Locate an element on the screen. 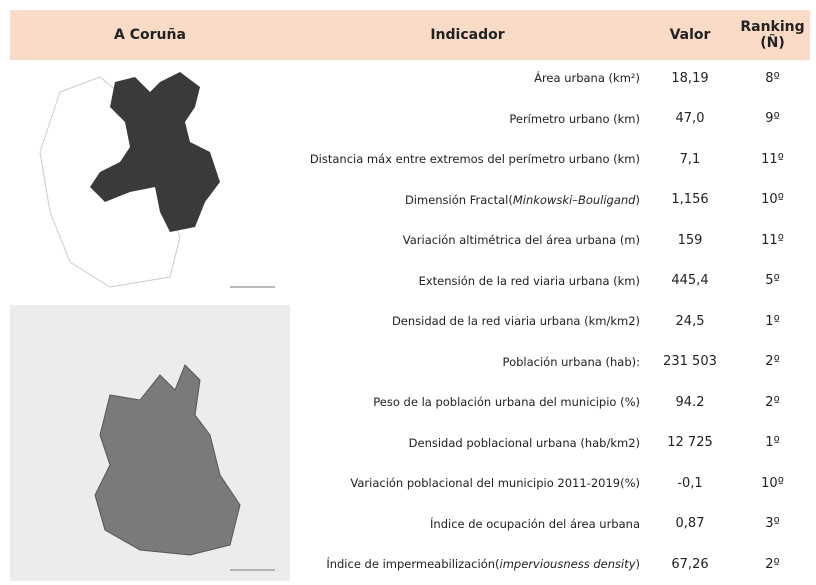 The width and height of the screenshot is (816, 585). indicator-cell: Perímetro urbano (km) is located at coordinates (470, 119).